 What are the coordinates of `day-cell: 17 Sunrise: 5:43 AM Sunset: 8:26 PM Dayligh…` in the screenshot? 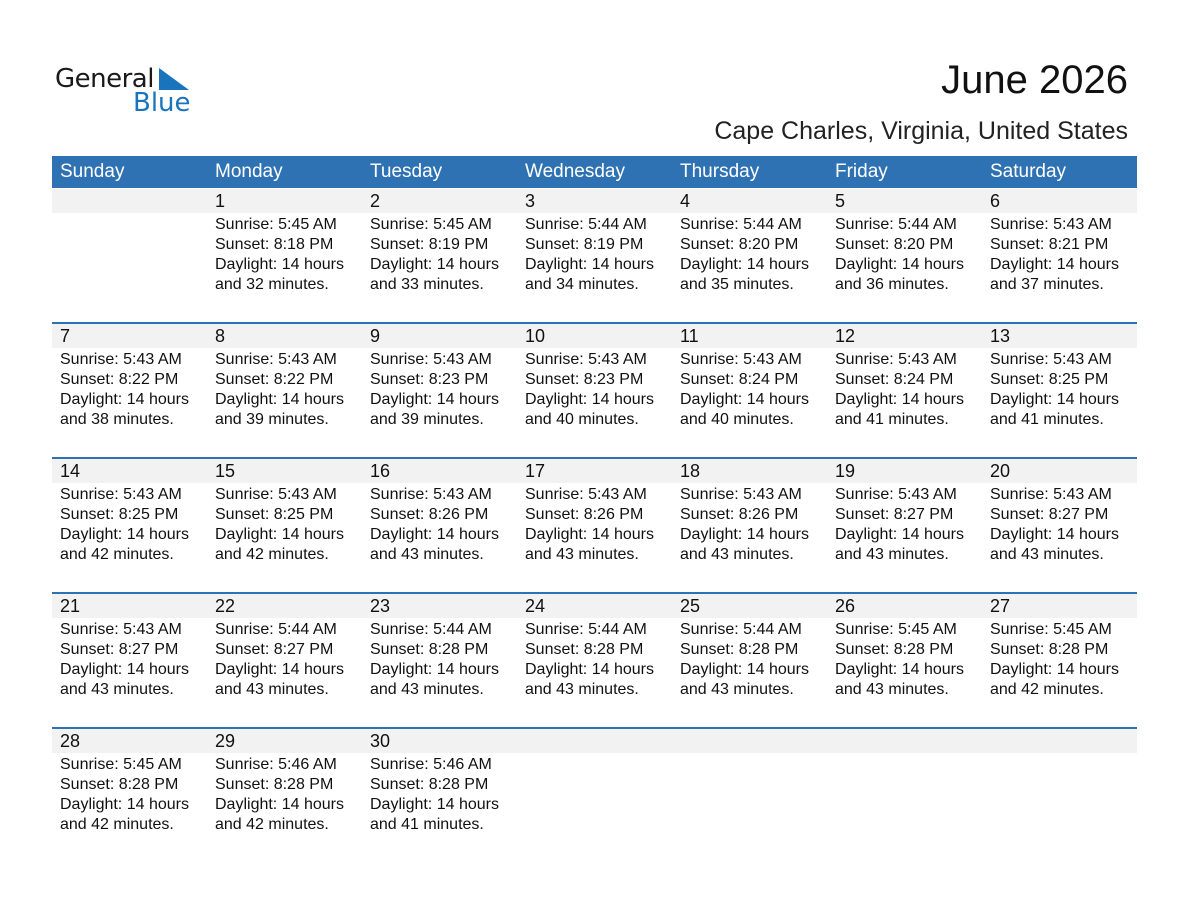 It's located at (594, 526).